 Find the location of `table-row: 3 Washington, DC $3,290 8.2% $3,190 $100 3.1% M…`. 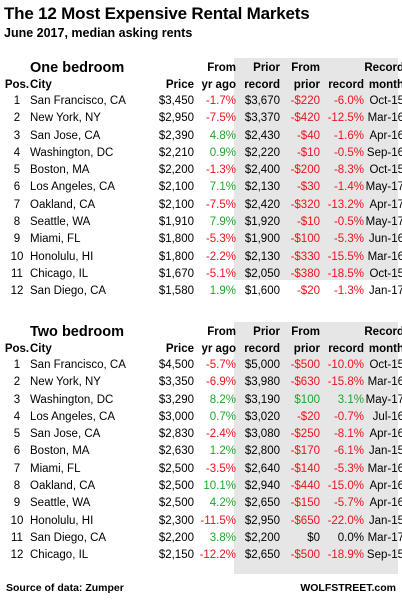

table-row: 3 Washington, DC $3,290 8.2% $3,190 $100 3.1% M… is located at coordinates (203, 400).